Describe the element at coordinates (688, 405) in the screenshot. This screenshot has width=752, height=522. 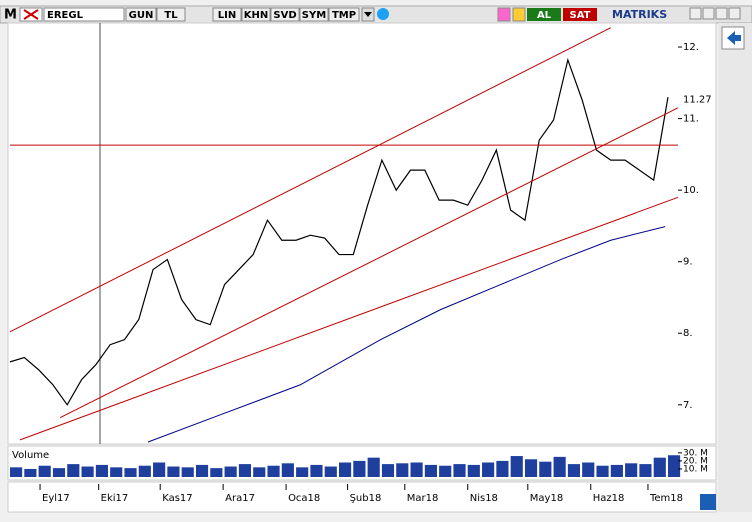
I see `y-tick-label: 7.` at that location.